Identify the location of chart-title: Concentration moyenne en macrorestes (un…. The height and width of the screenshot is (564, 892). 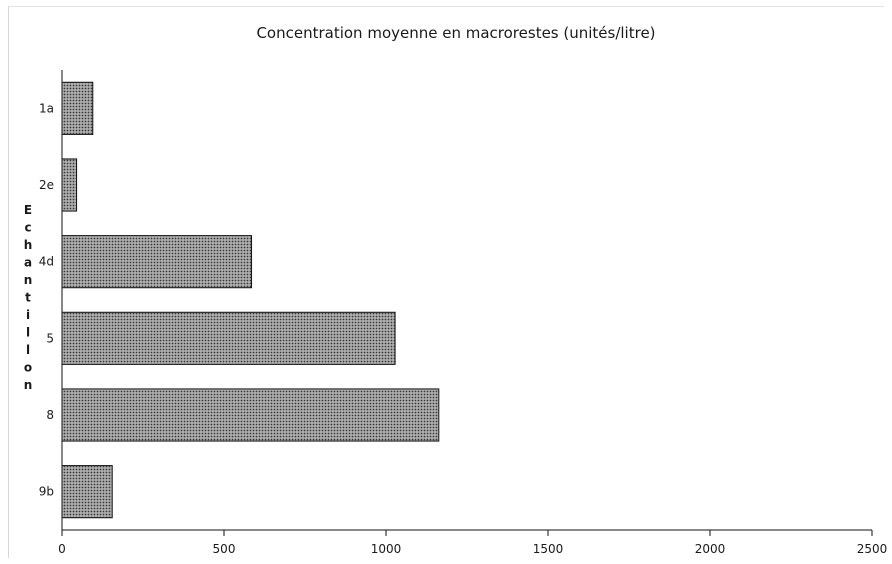
(455, 33).